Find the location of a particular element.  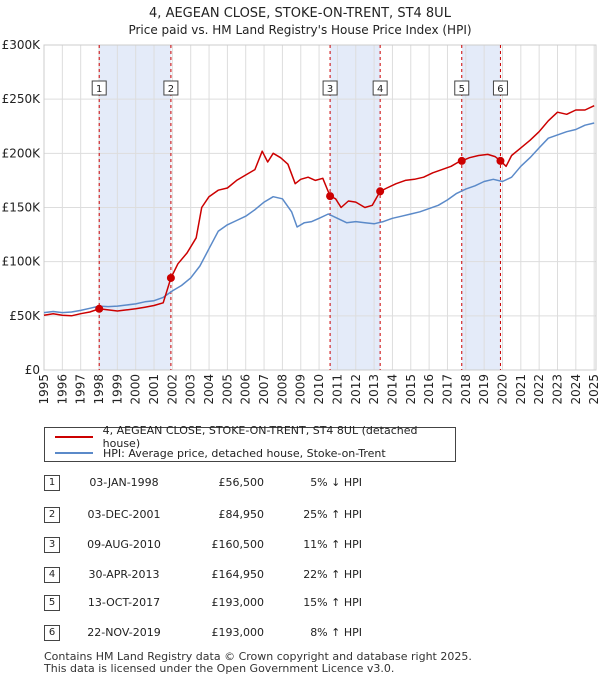

transaction-hpi-diff: 11% ↑ HPI is located at coordinates (332, 544).